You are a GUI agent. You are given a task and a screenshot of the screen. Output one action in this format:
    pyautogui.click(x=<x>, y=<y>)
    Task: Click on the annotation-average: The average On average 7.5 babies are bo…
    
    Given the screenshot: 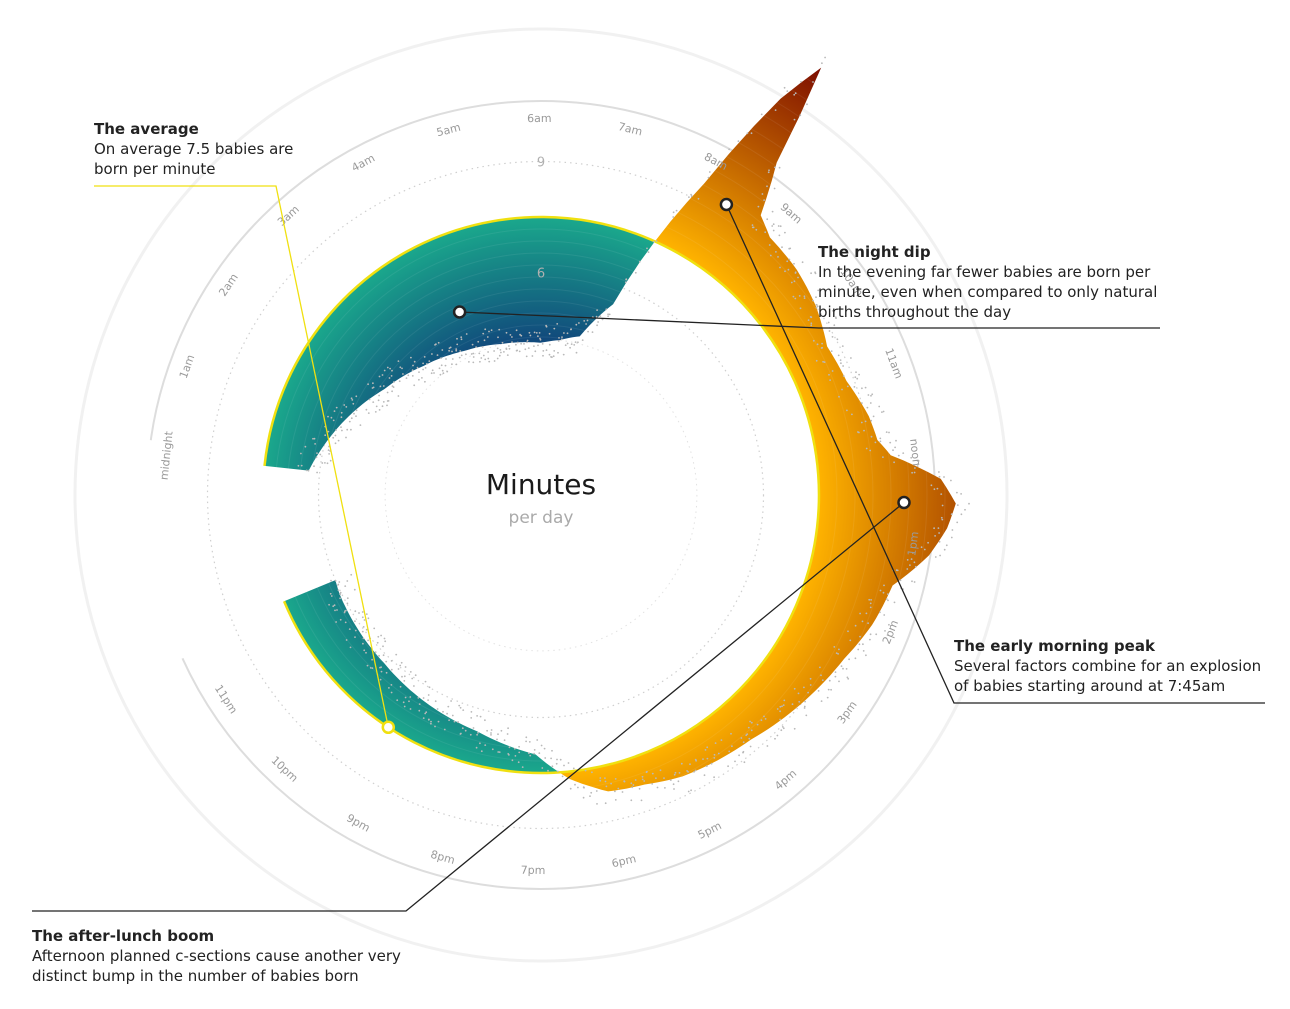 What is the action you would take?
    pyautogui.click(x=194, y=149)
    